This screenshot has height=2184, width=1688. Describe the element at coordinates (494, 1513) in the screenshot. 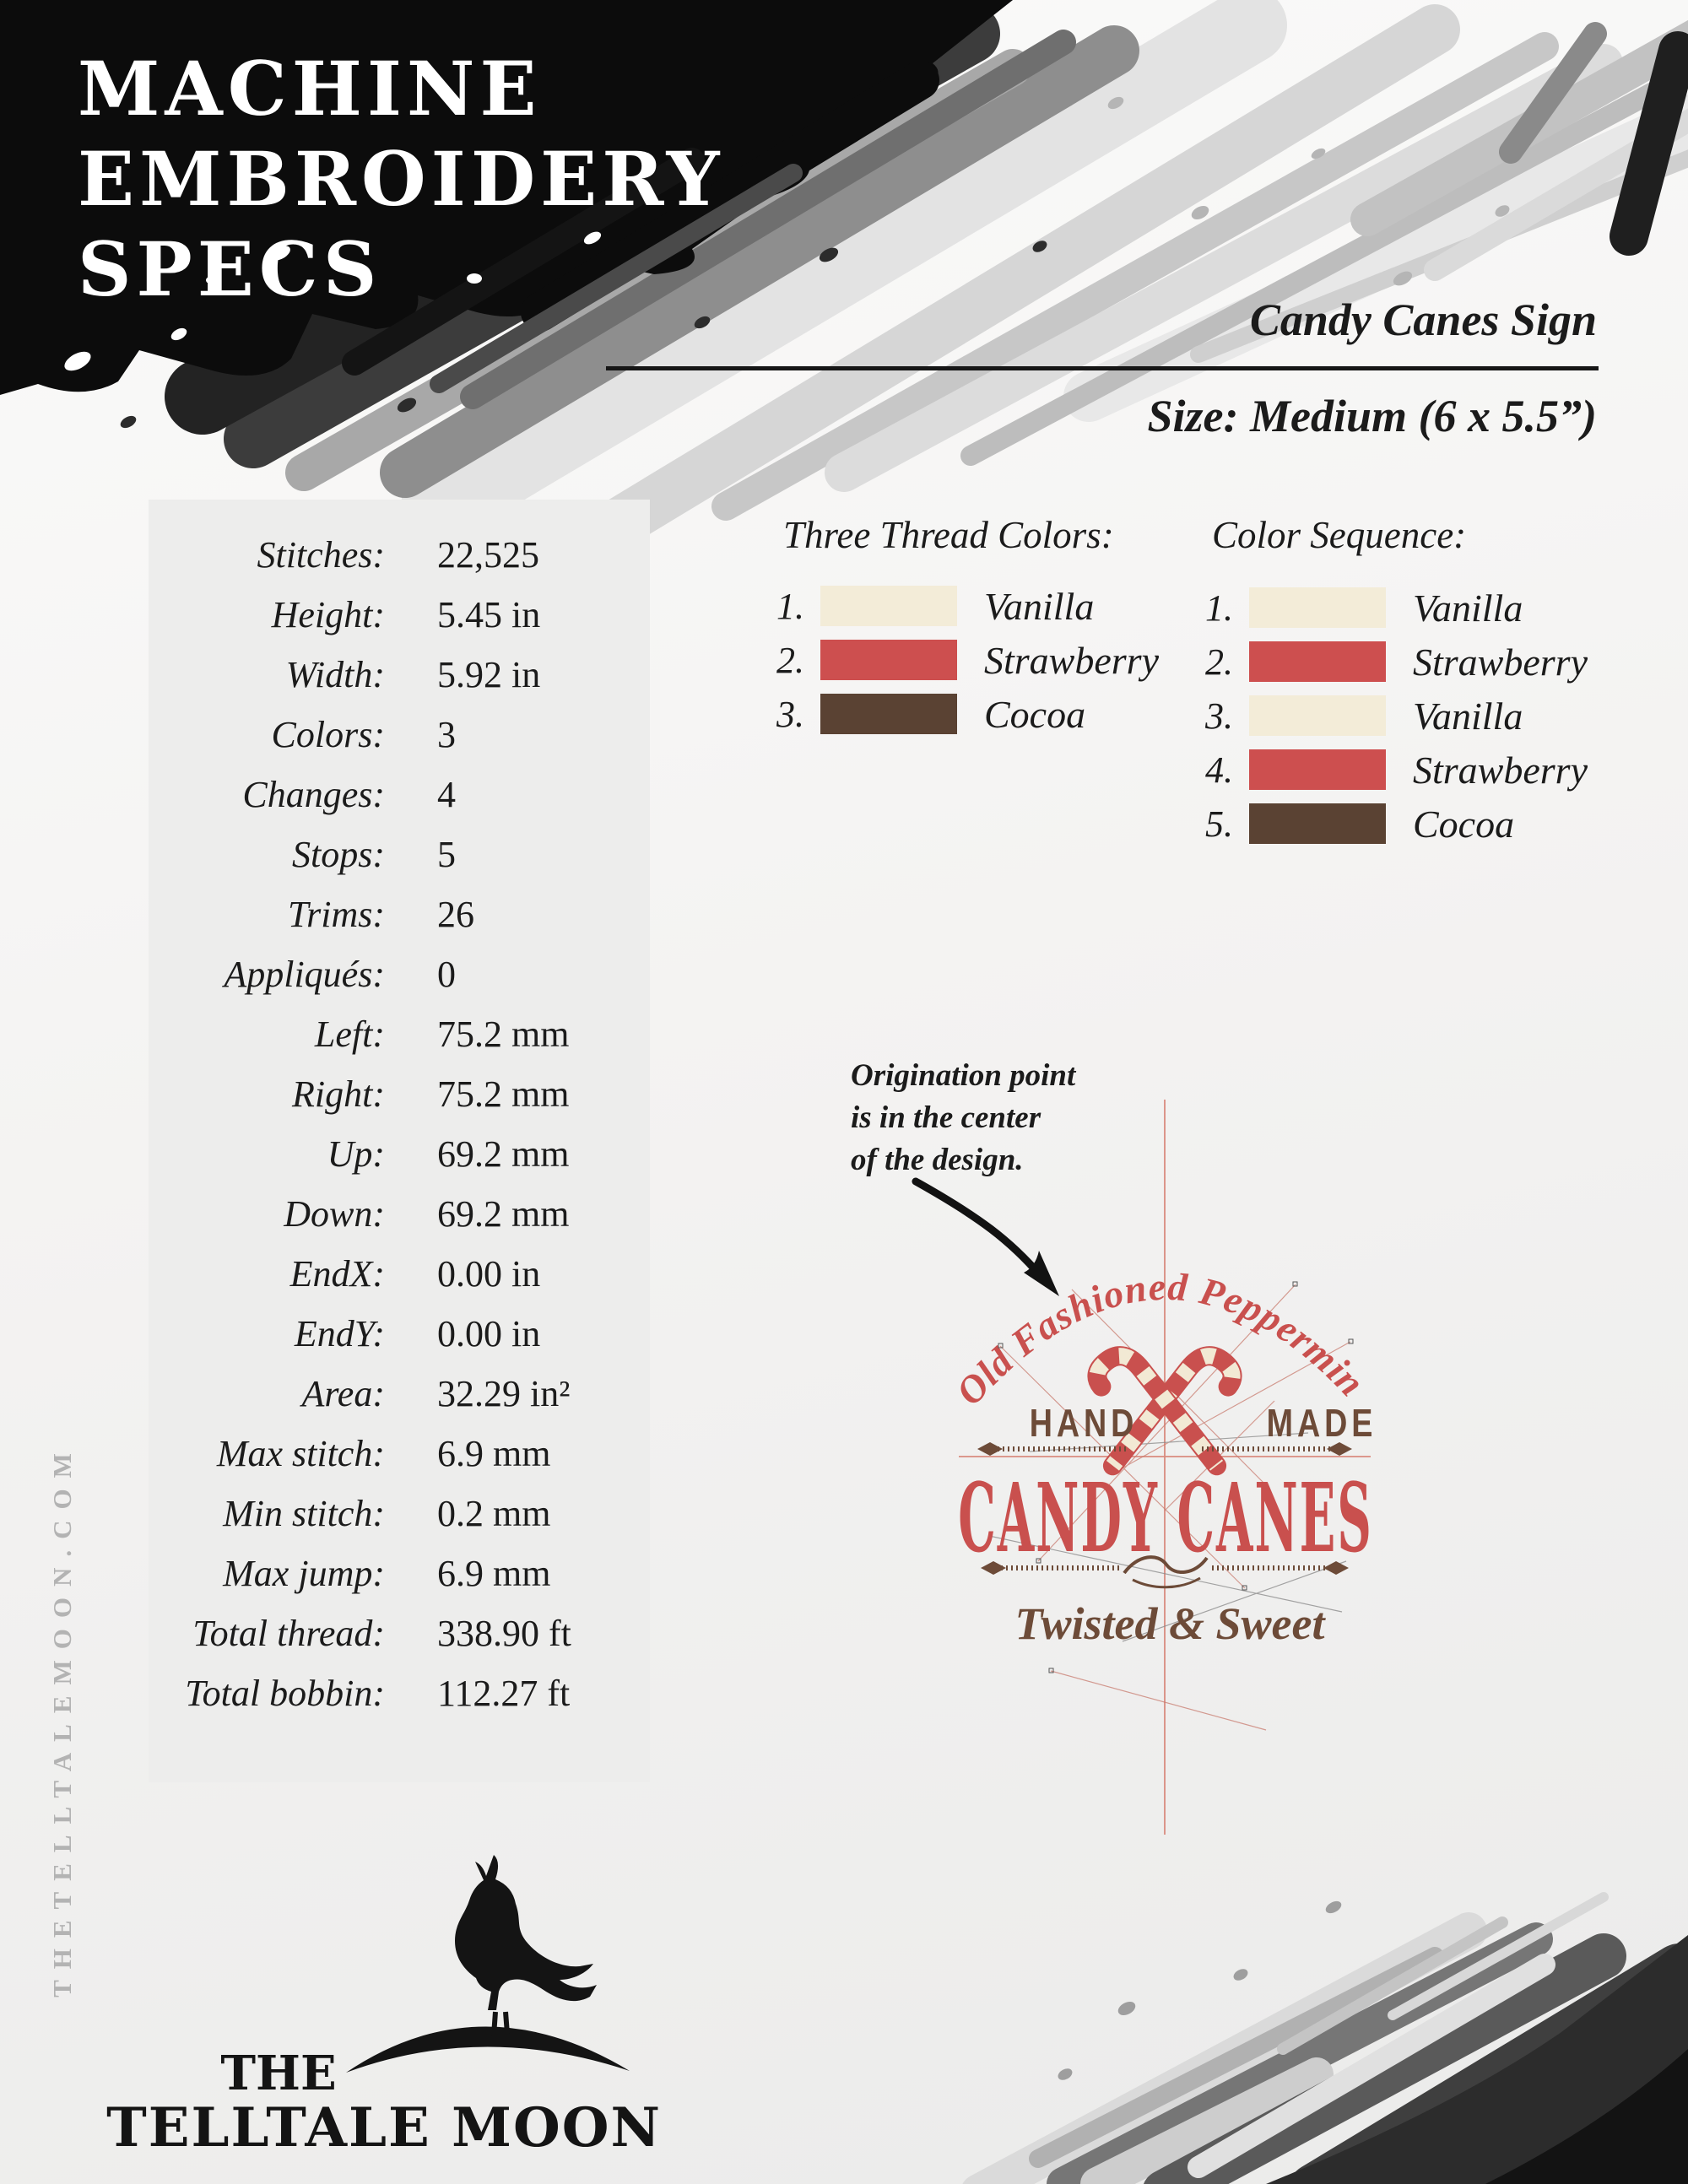

I see `spec-value: 0.2 mm` at that location.